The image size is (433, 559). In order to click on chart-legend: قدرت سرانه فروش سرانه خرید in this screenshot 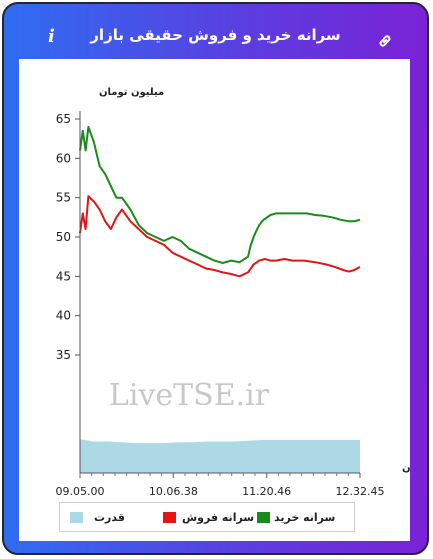, I will do `click(207, 517)`.